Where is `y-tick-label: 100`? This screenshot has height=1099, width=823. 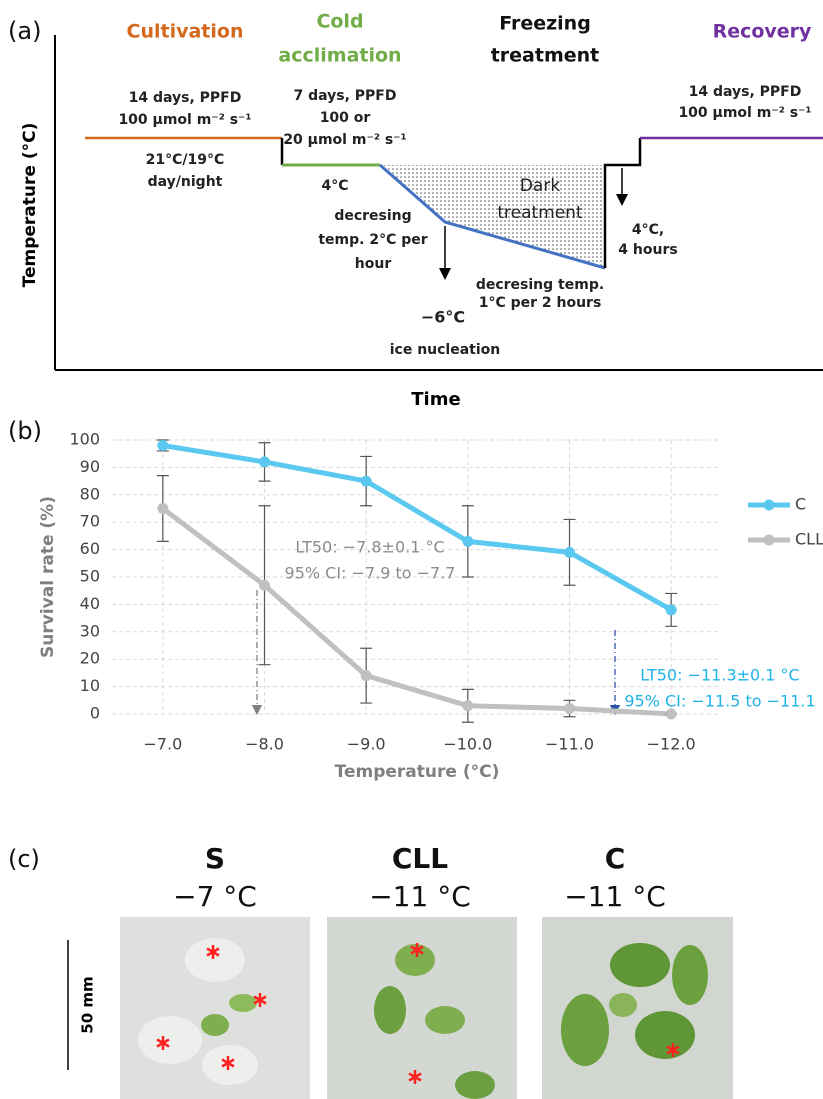
y-tick-label: 100 is located at coordinates (84, 439).